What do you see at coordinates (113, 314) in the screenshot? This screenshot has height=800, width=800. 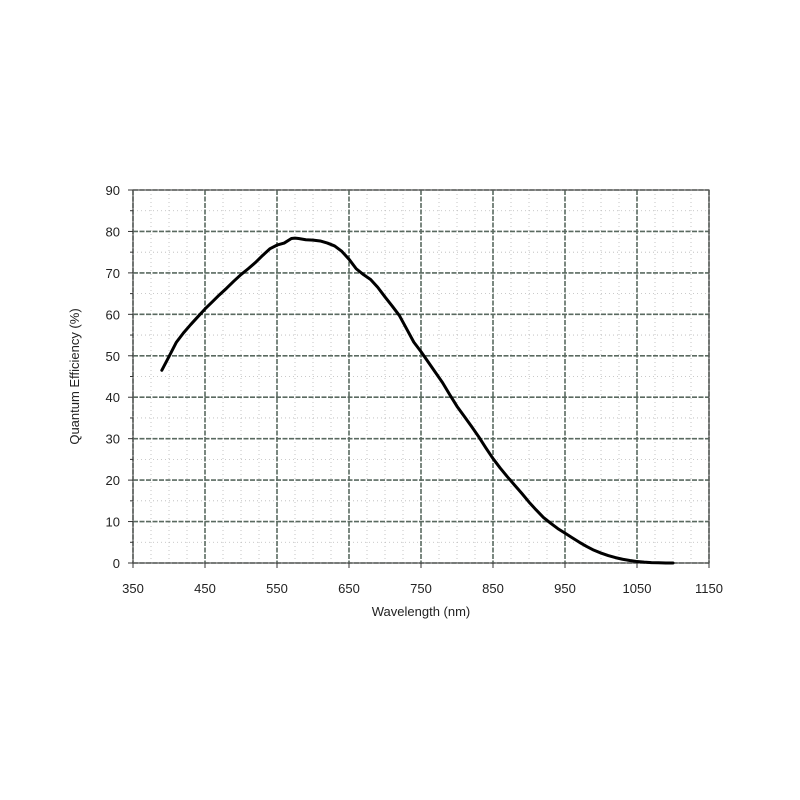 I see `y-tick-label: 60` at bounding box center [113, 314].